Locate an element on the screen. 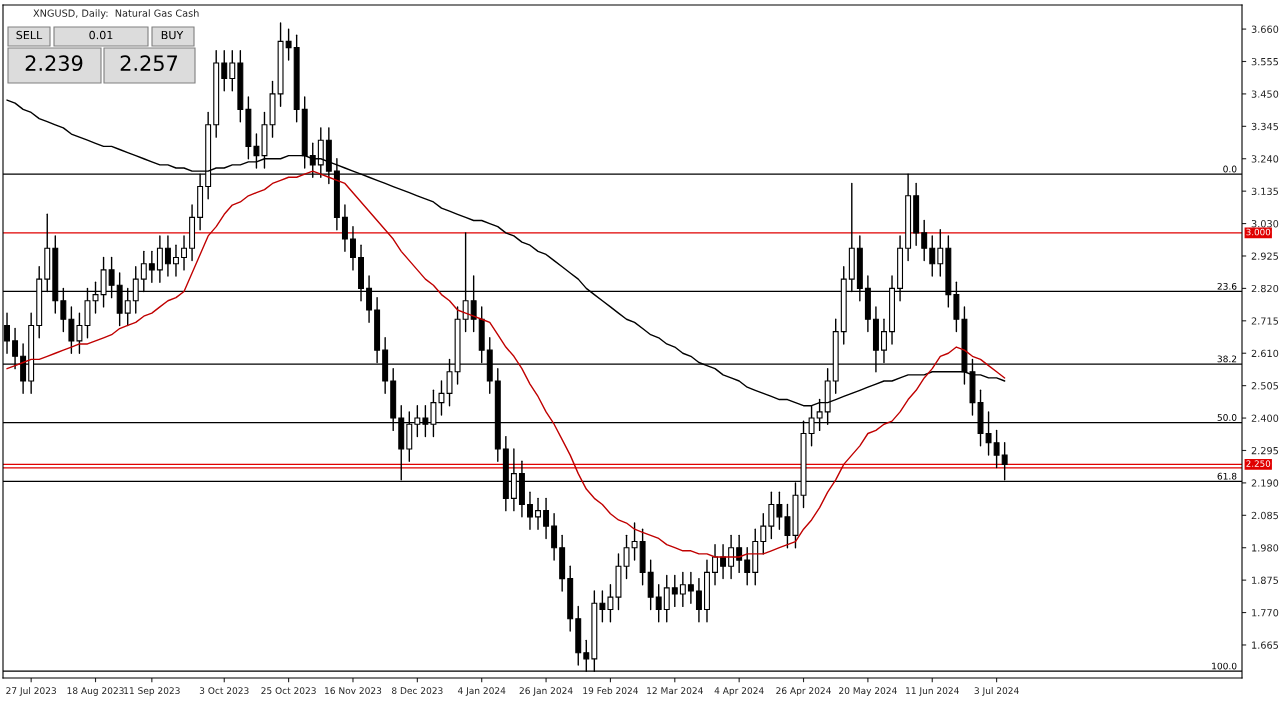 This screenshot has height=702, width=1287. annotation: 50.0 is located at coordinates (1227, 417).